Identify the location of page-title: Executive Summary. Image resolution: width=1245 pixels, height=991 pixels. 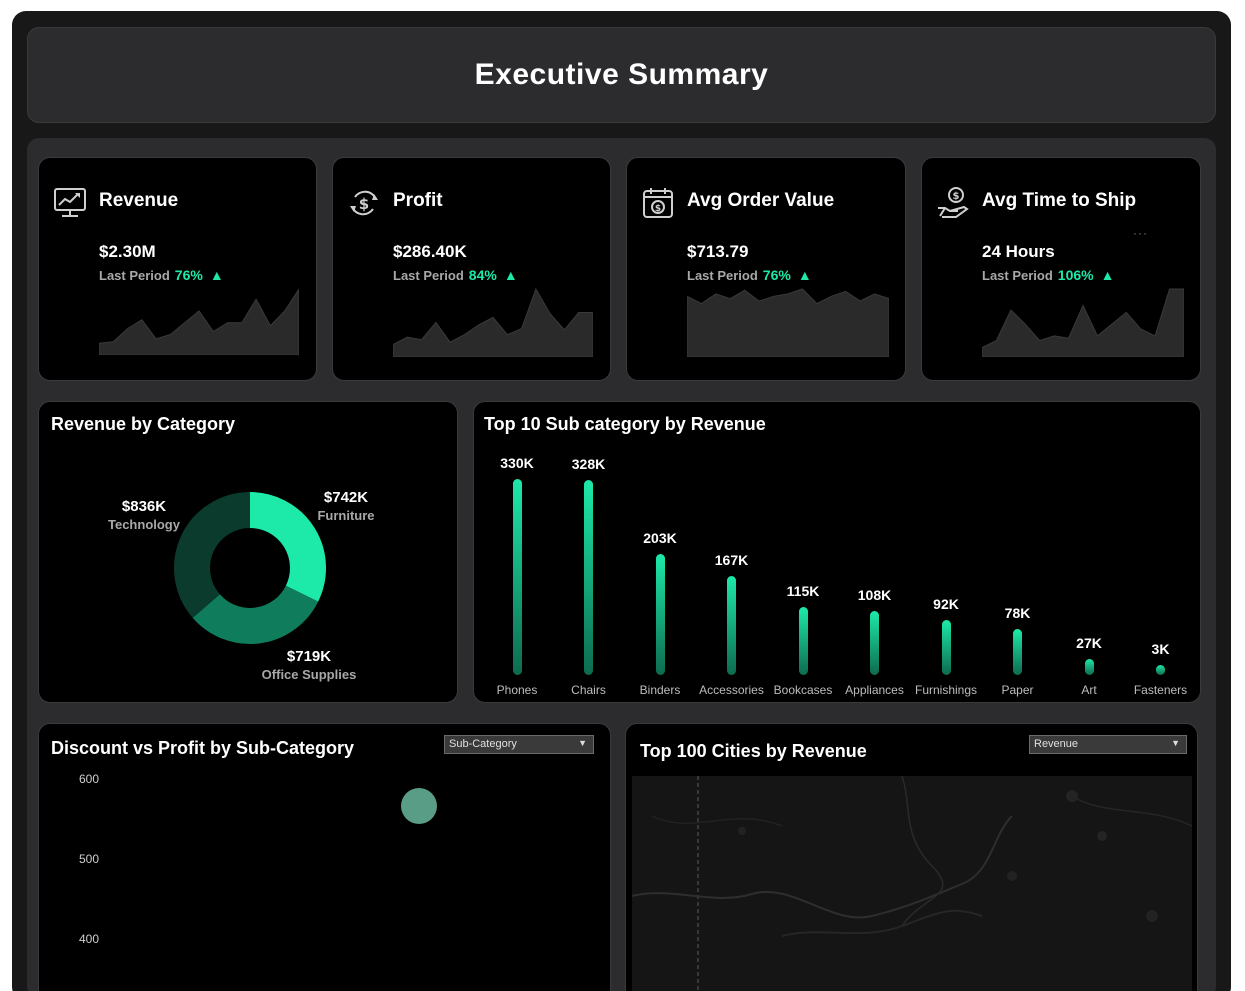
(621, 74).